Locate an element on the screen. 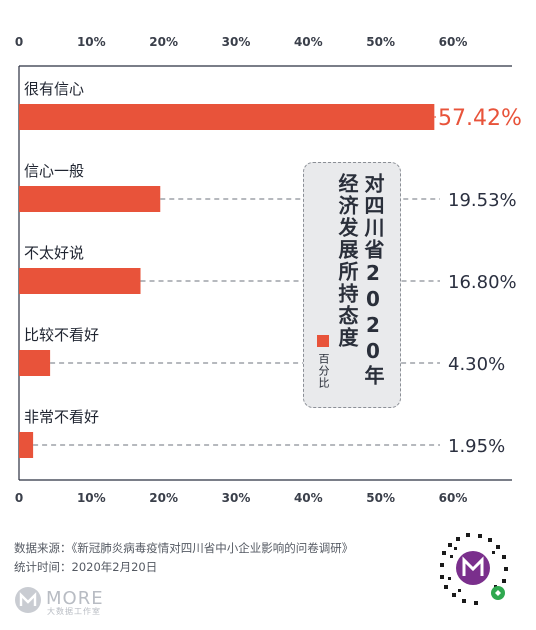  x-tick-label-bottom: 30% is located at coordinates (236, 498).